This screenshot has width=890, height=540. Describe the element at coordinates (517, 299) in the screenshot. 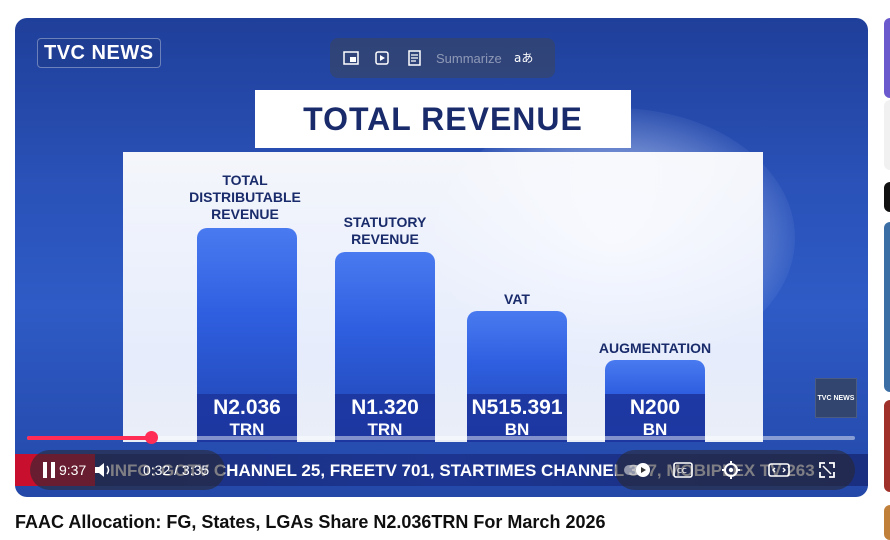

I see `bar-label-vat: VAT` at that location.